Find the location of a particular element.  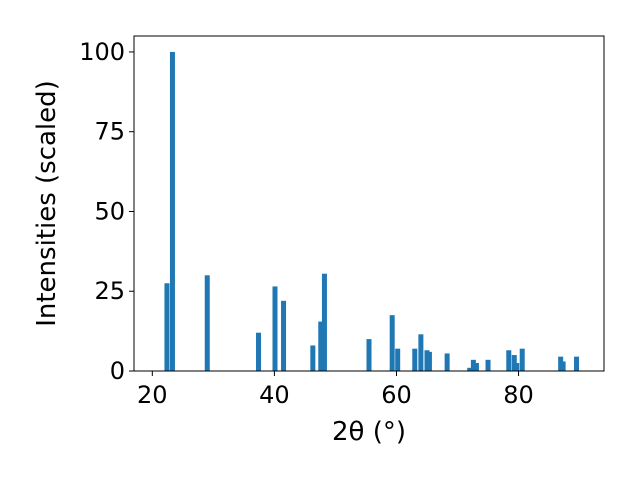

y-tick-label: 75 is located at coordinates (109, 132).